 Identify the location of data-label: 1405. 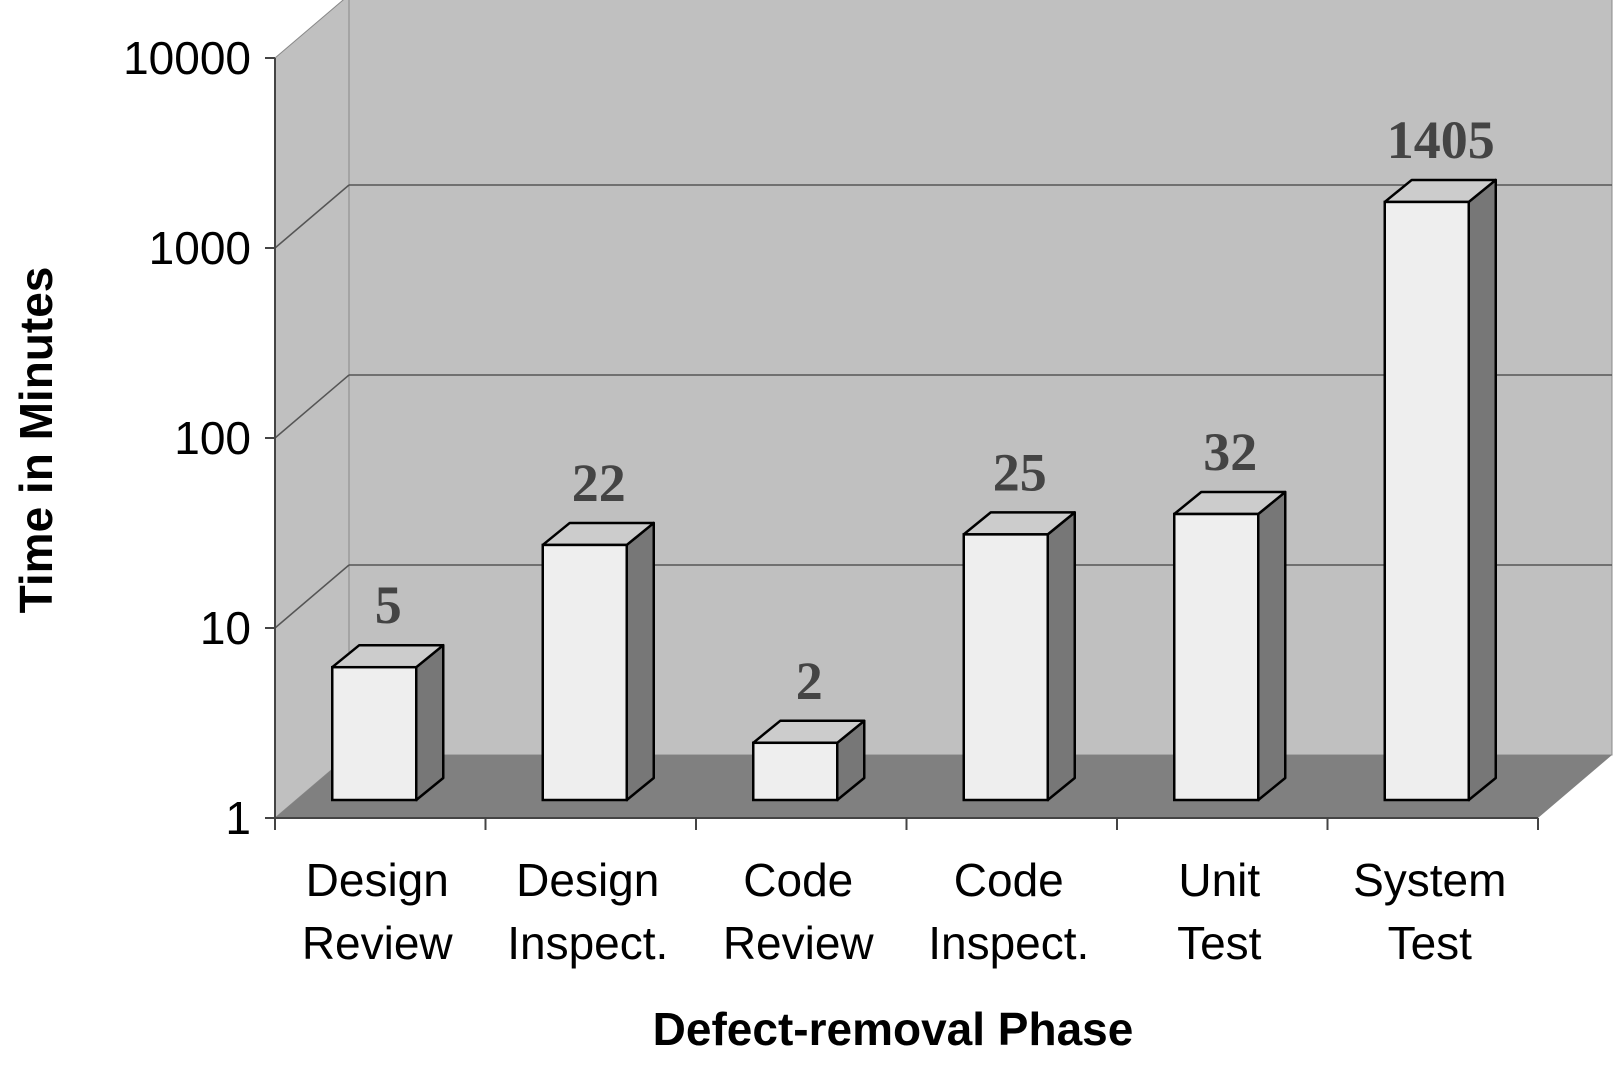
(1441, 140).